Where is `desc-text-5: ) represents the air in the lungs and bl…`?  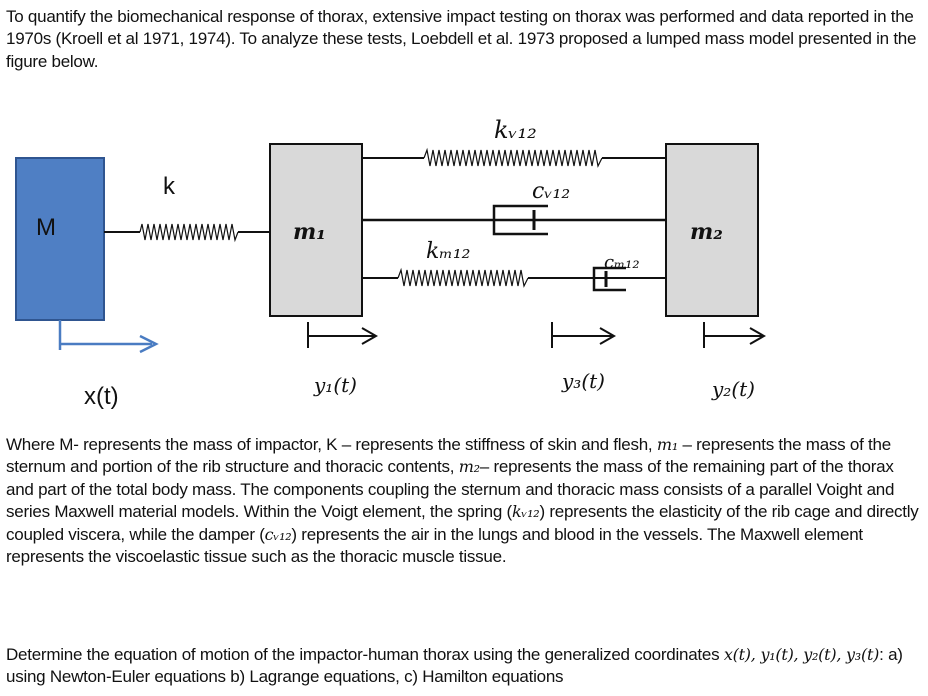 desc-text-5: ) represents the air in the lungs and bl… is located at coordinates (434, 545).